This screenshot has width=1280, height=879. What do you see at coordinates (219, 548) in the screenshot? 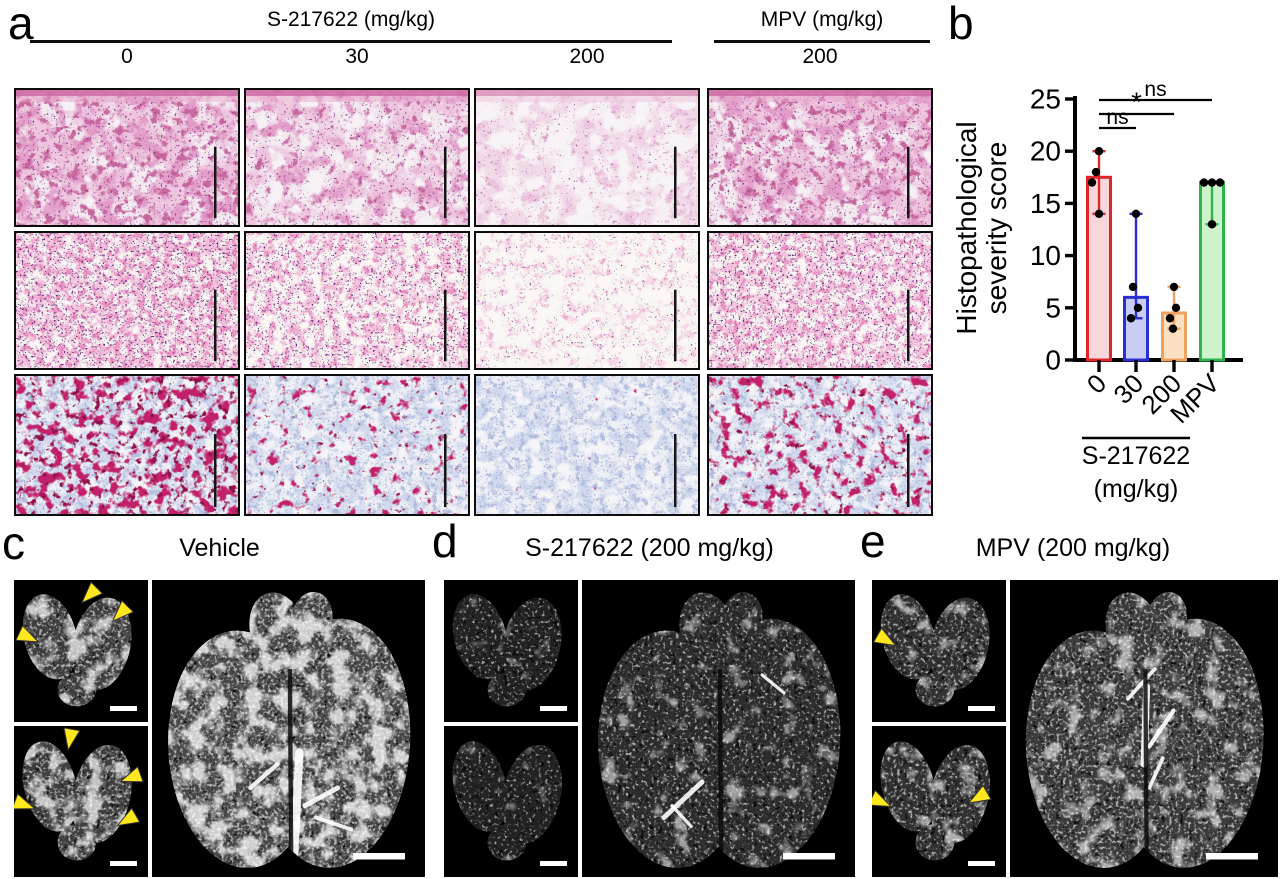
I see `panel-c-title: Vehicle` at bounding box center [219, 548].